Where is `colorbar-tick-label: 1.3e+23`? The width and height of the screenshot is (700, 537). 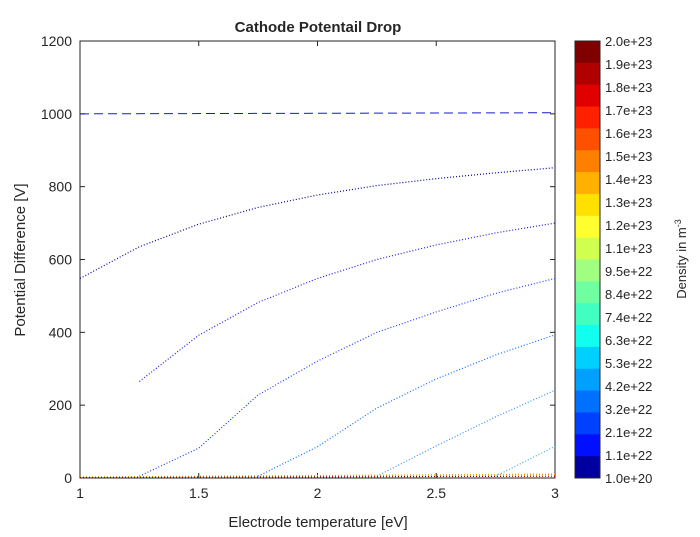
colorbar-tick-label: 1.3e+23 is located at coordinates (628, 202).